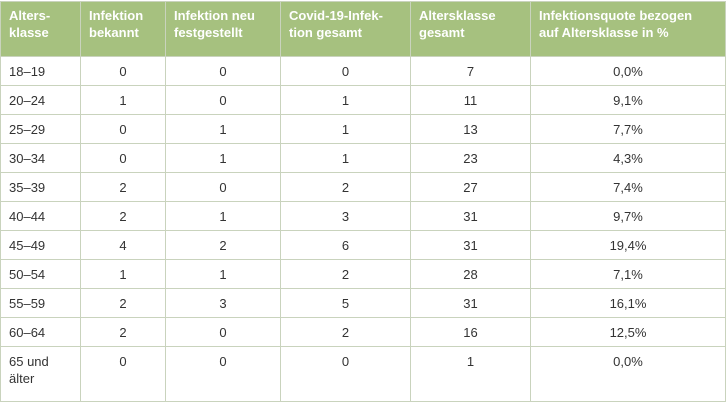  I want to click on value-cell: 6, so click(345, 245).